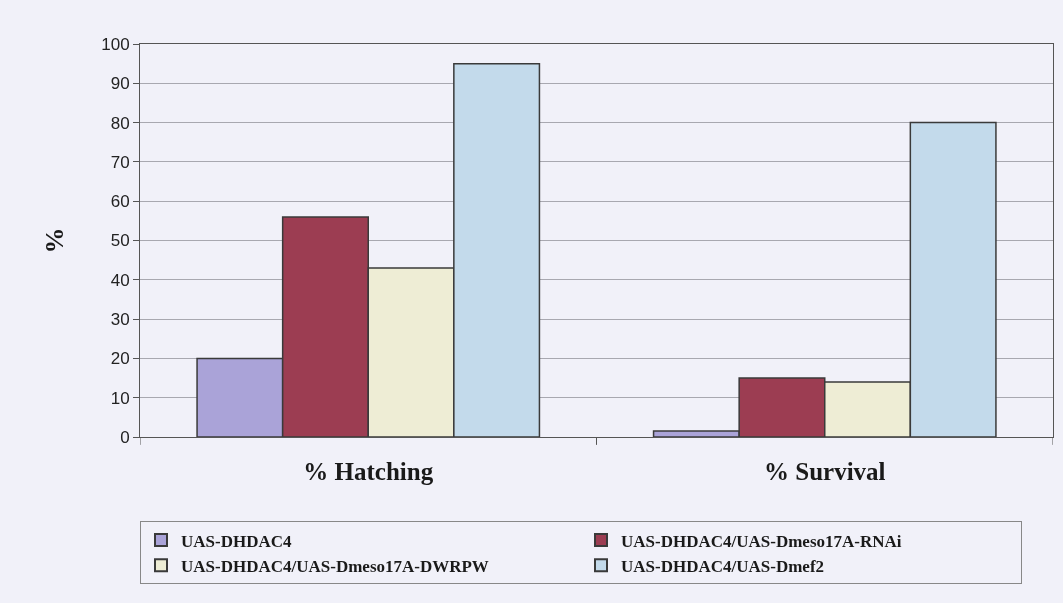 Image resolution: width=1063 pixels, height=603 pixels. What do you see at coordinates (120, 84) in the screenshot?
I see `y-tick-label: 90` at bounding box center [120, 84].